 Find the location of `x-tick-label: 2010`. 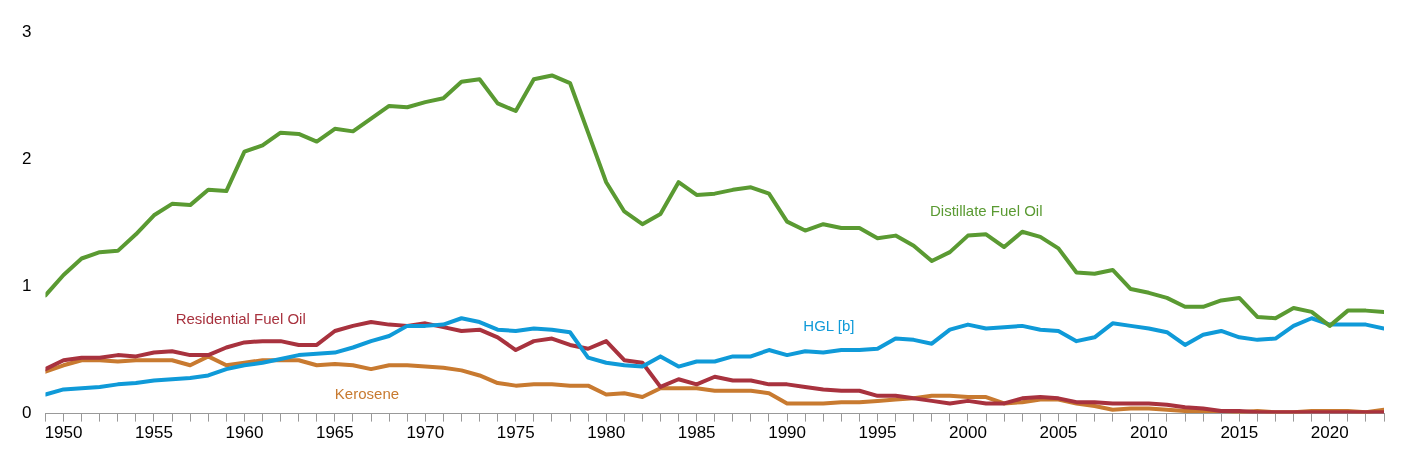

x-tick-label: 2010 is located at coordinates (1148, 433).